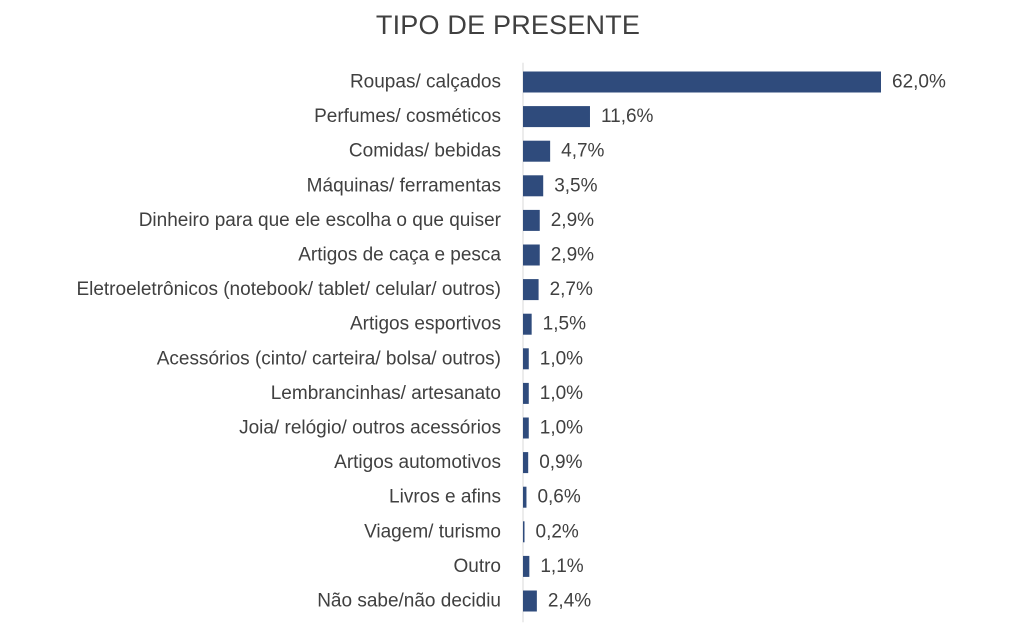 Image resolution: width=1024 pixels, height=629 pixels. What do you see at coordinates (407, 116) in the screenshot?
I see `category-label: Perfumes/ cosméticos` at bounding box center [407, 116].